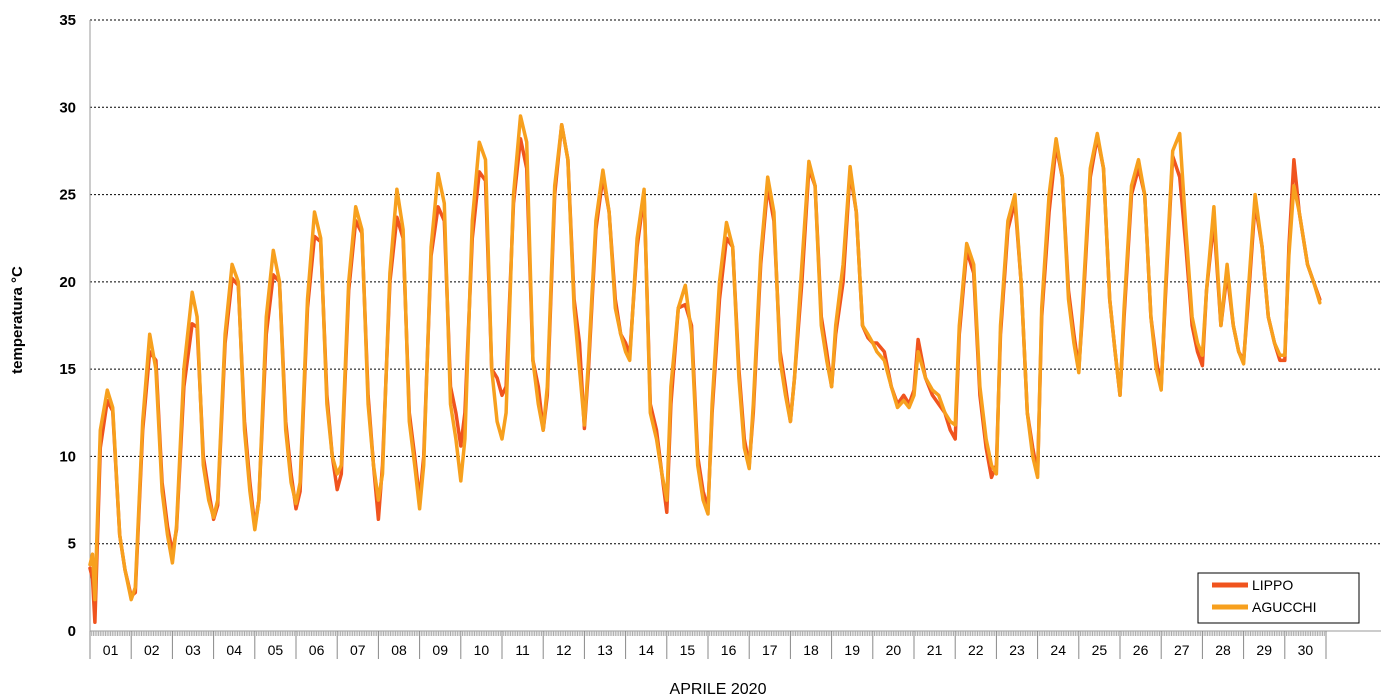 The image size is (1381, 700). I want to click on y-tick-label: 0, so click(72, 631).